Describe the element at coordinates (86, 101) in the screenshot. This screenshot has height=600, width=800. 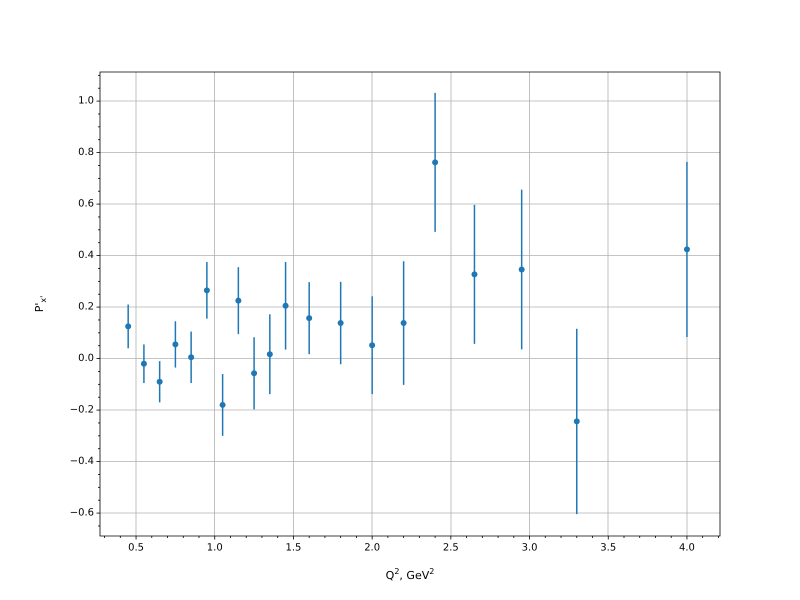
I see `y-tick-label: 1.0` at that location.